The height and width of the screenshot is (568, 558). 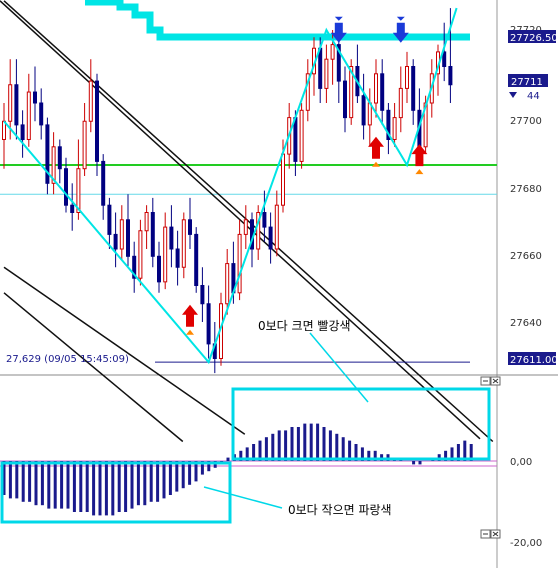 I want to click on bottom-price-tag: 27611.00, so click(x=533, y=359).